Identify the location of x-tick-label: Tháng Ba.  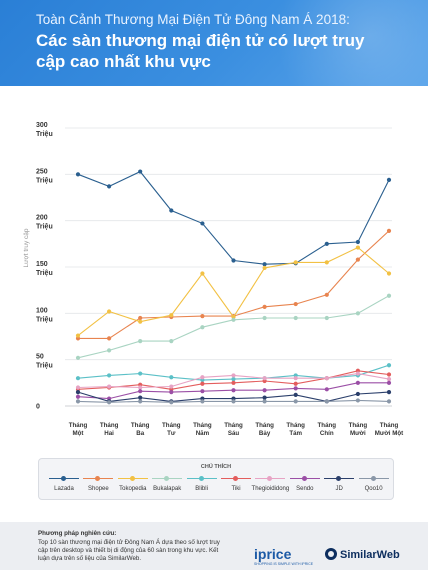
(140, 429).